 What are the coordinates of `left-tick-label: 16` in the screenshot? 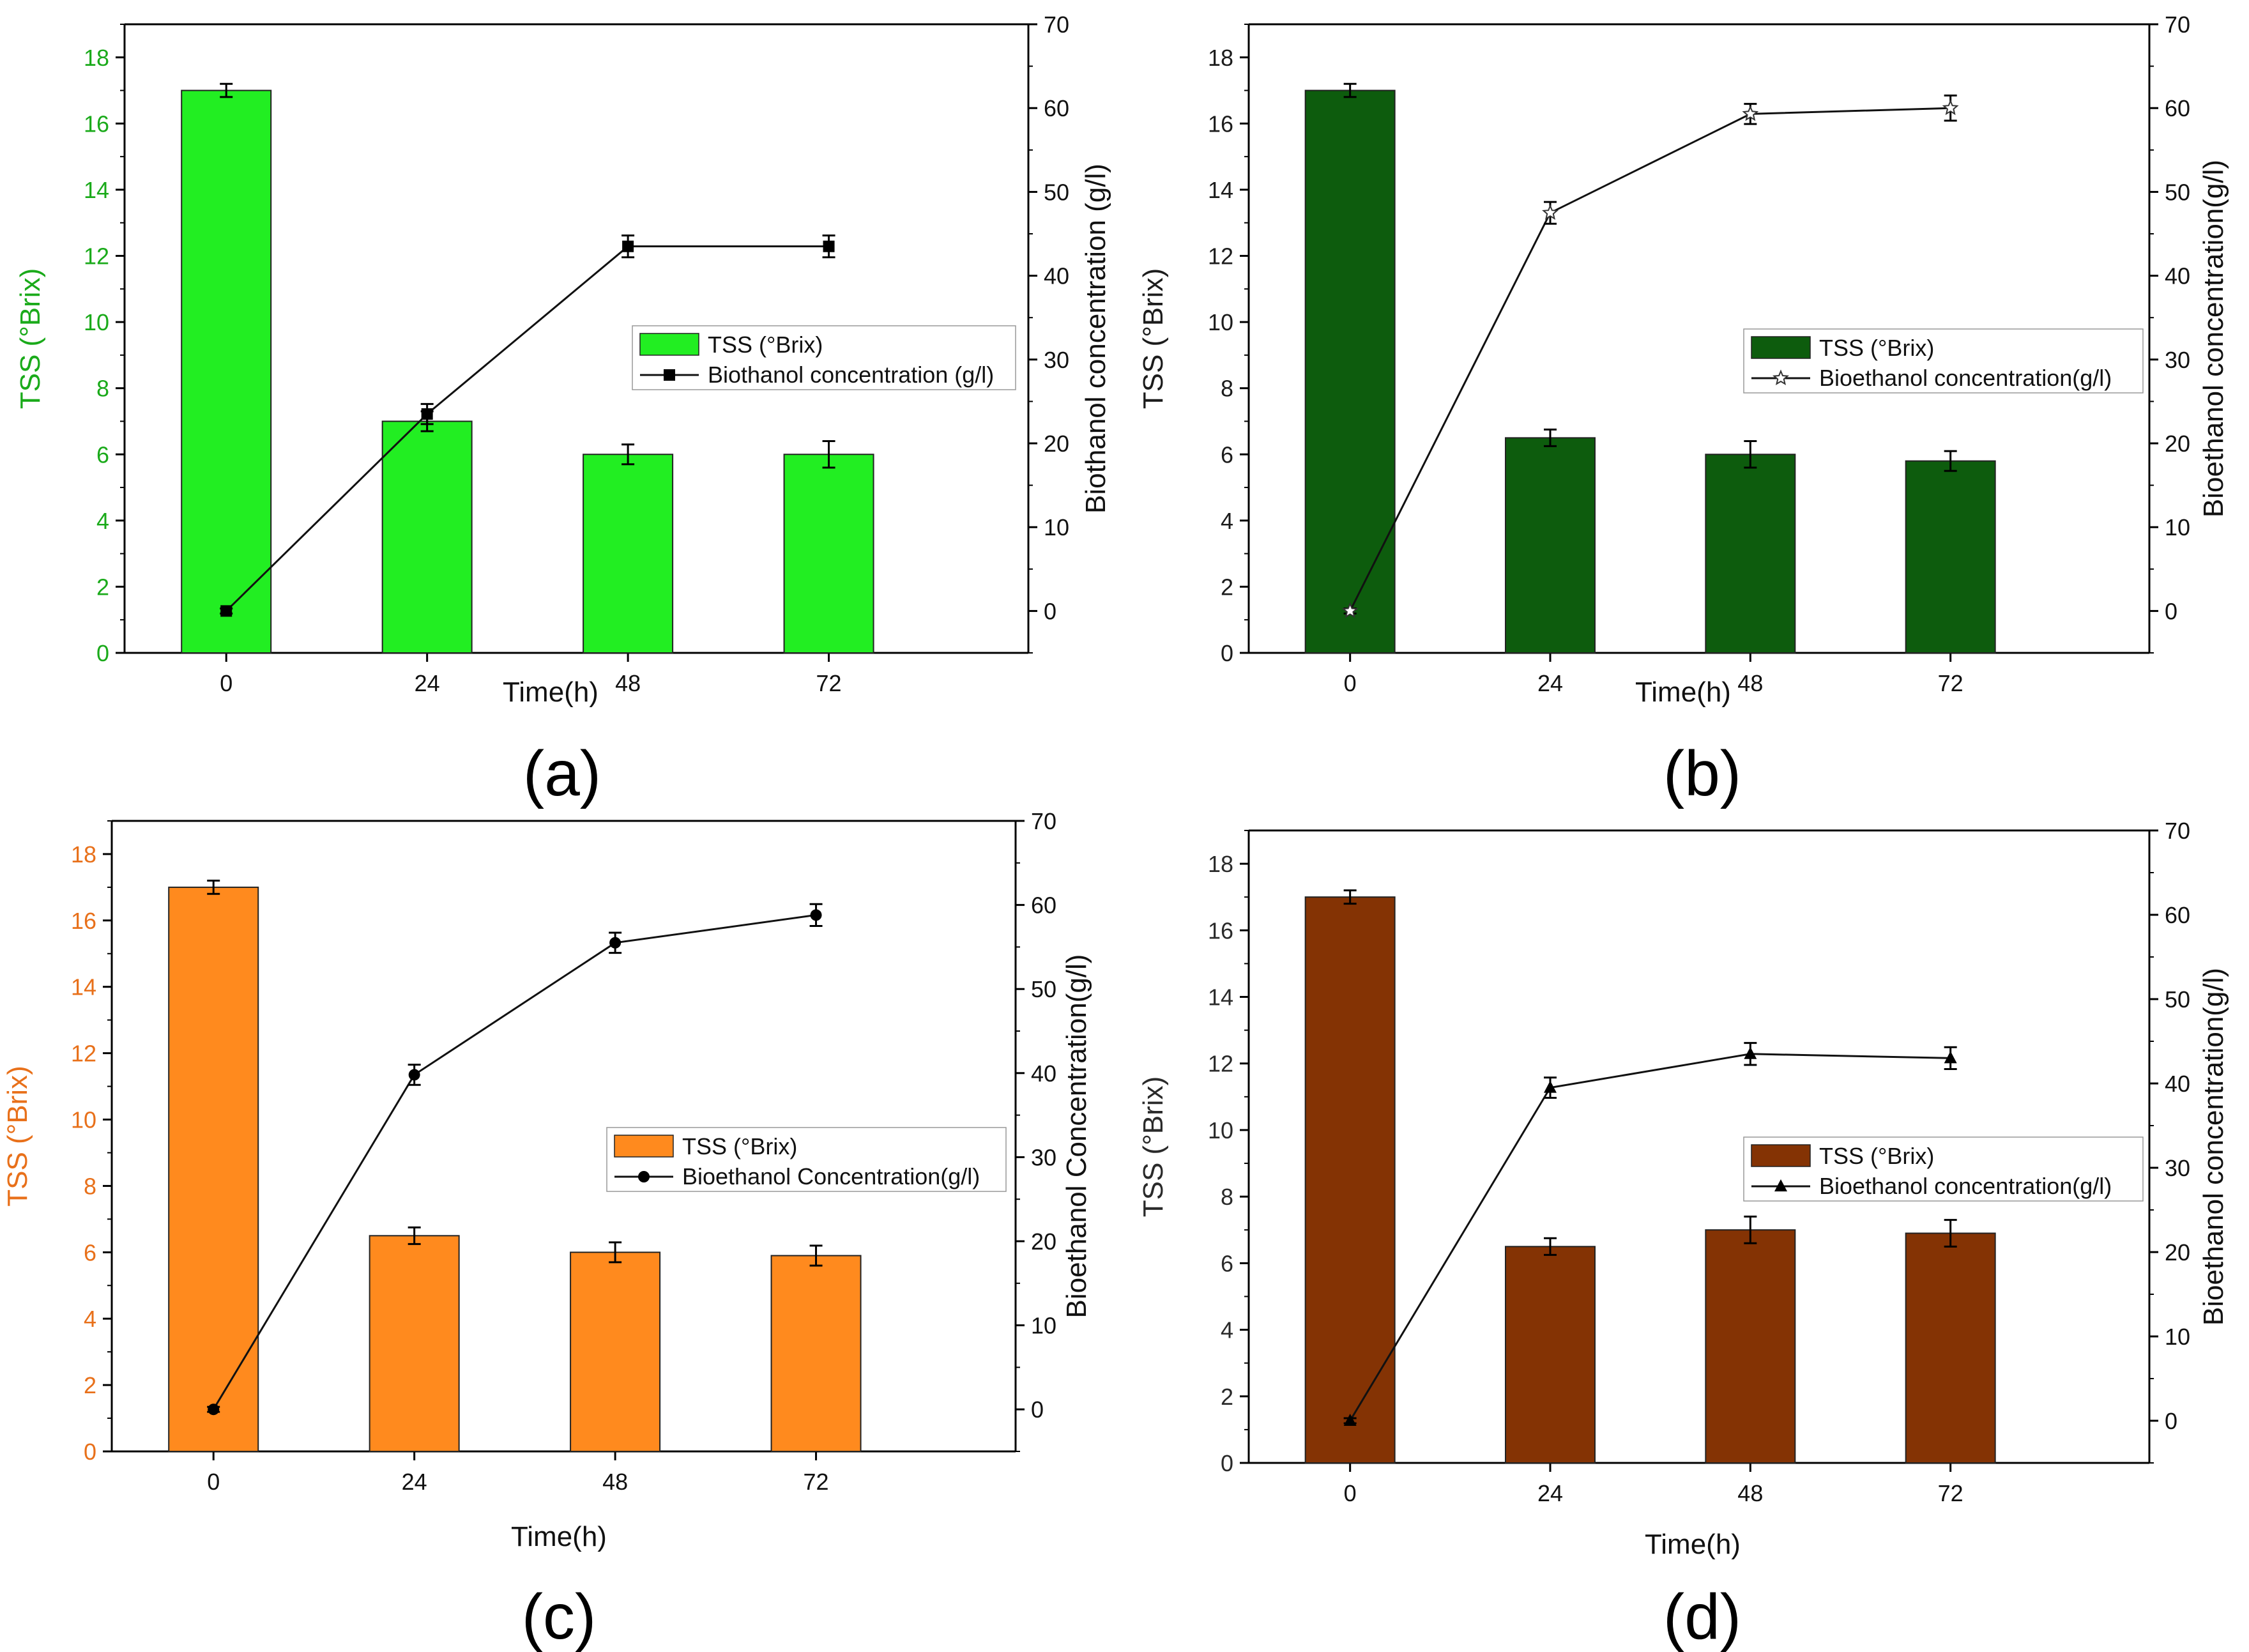 It's located at (84, 921).